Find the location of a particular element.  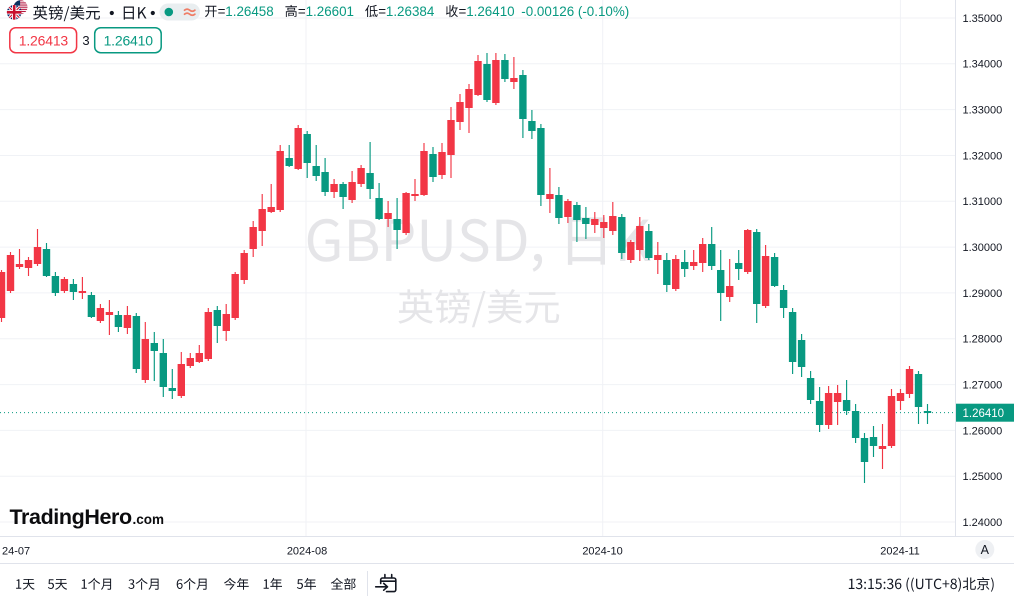

svg-text: .com is located at coordinates (149, 519).